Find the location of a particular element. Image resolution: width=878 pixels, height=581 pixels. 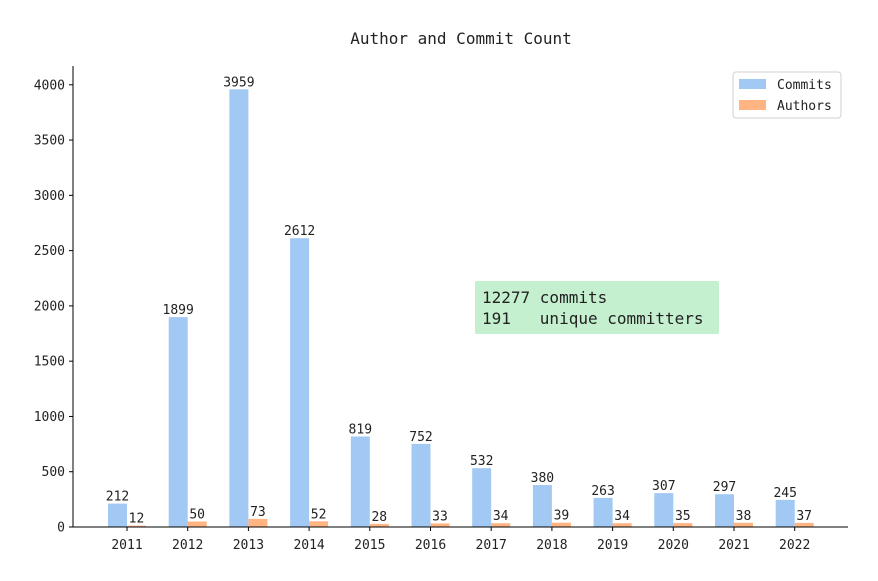

bar-authors-2020 is located at coordinates (683, 525).